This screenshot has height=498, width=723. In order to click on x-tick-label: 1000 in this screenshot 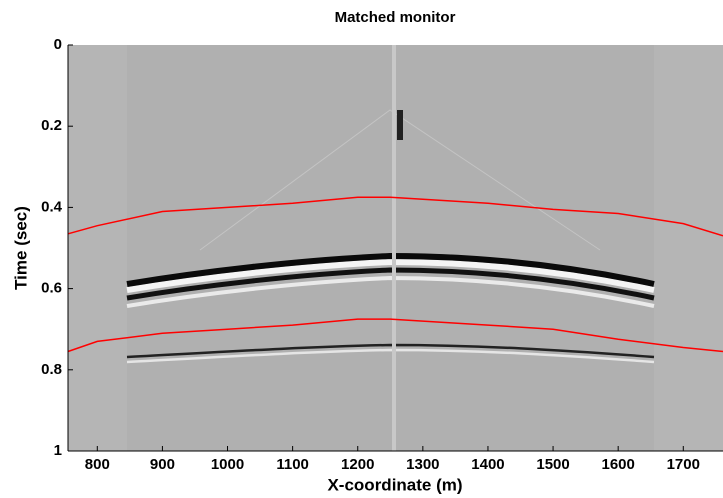, I will do `click(227, 464)`.